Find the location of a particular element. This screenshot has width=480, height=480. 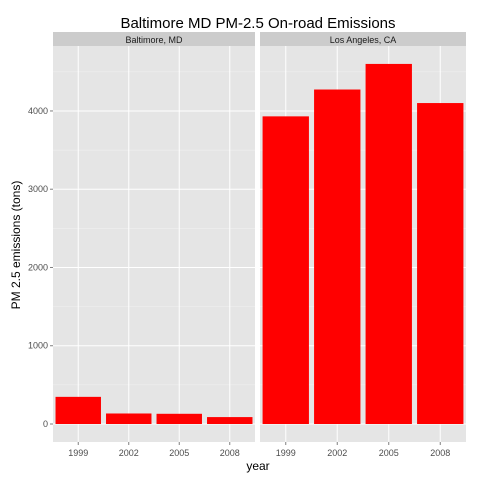

y-axis: 0 1000 2000 3000 4000 is located at coordinates (40, 267).